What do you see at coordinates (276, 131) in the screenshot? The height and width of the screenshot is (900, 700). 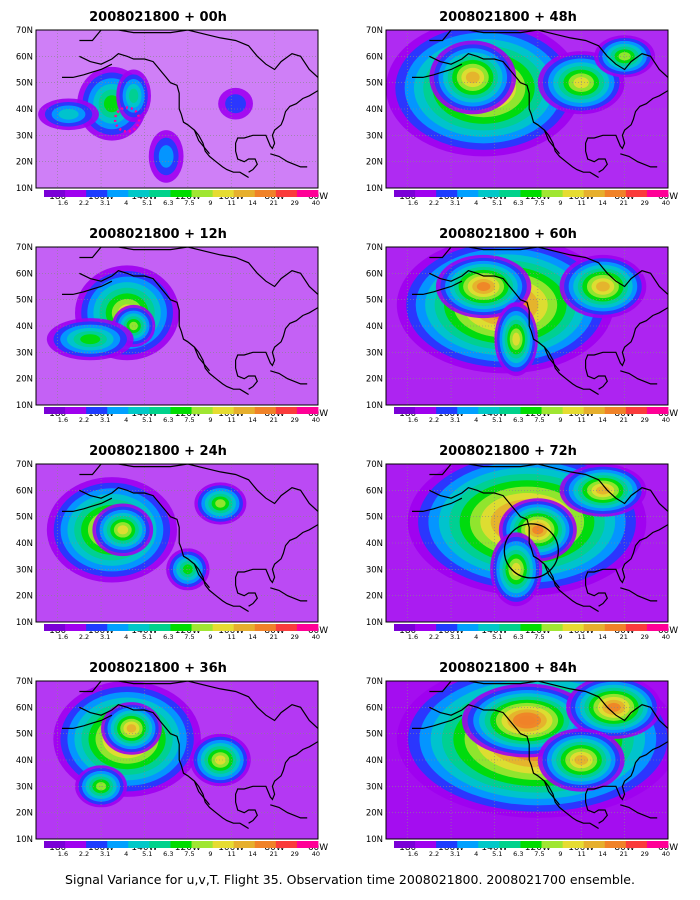 I see `east-coastline` at bounding box center [276, 131].